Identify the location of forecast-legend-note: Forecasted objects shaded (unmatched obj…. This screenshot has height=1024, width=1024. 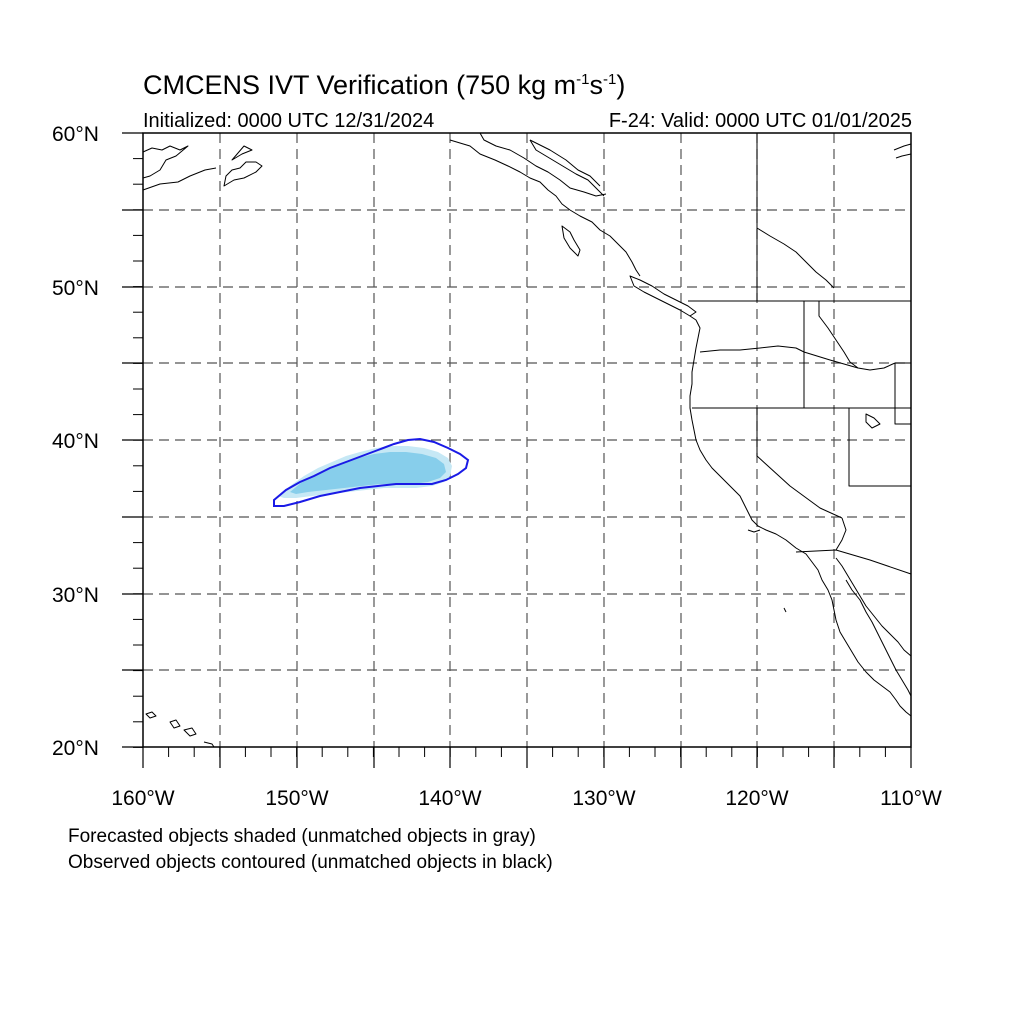
(302, 836).